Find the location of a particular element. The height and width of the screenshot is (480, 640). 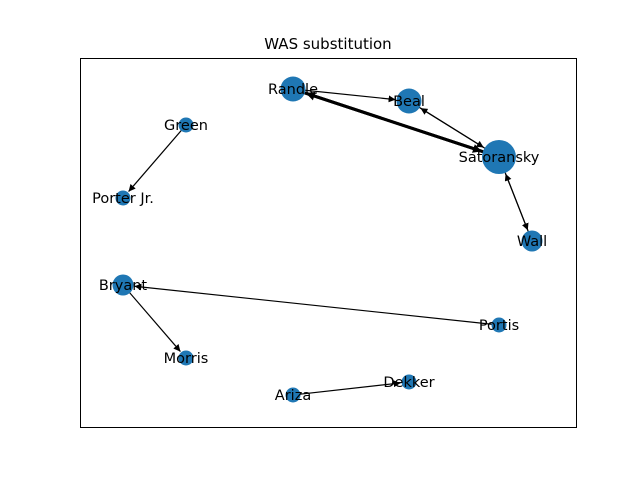

chart-title: WAS substitution is located at coordinates (327, 44).